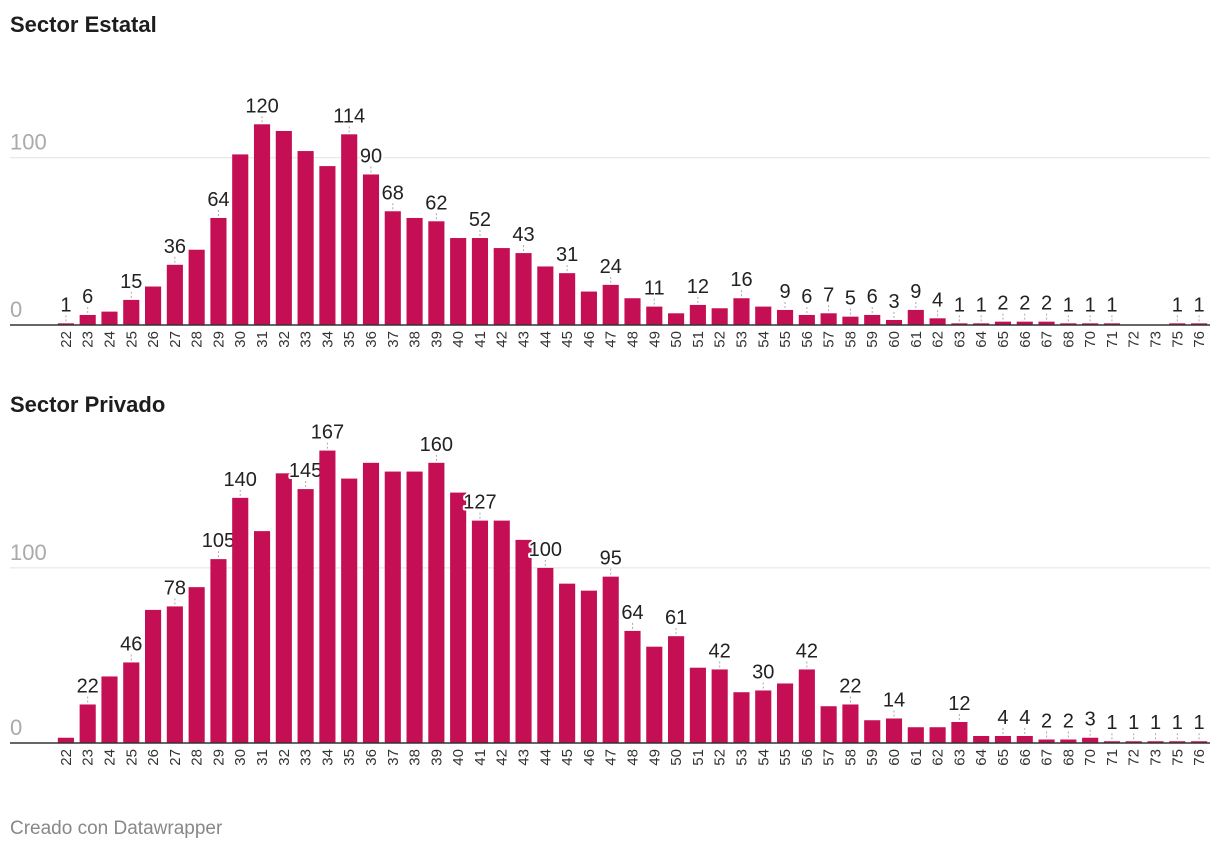  I want to click on value-label-27: 78, so click(175, 588).